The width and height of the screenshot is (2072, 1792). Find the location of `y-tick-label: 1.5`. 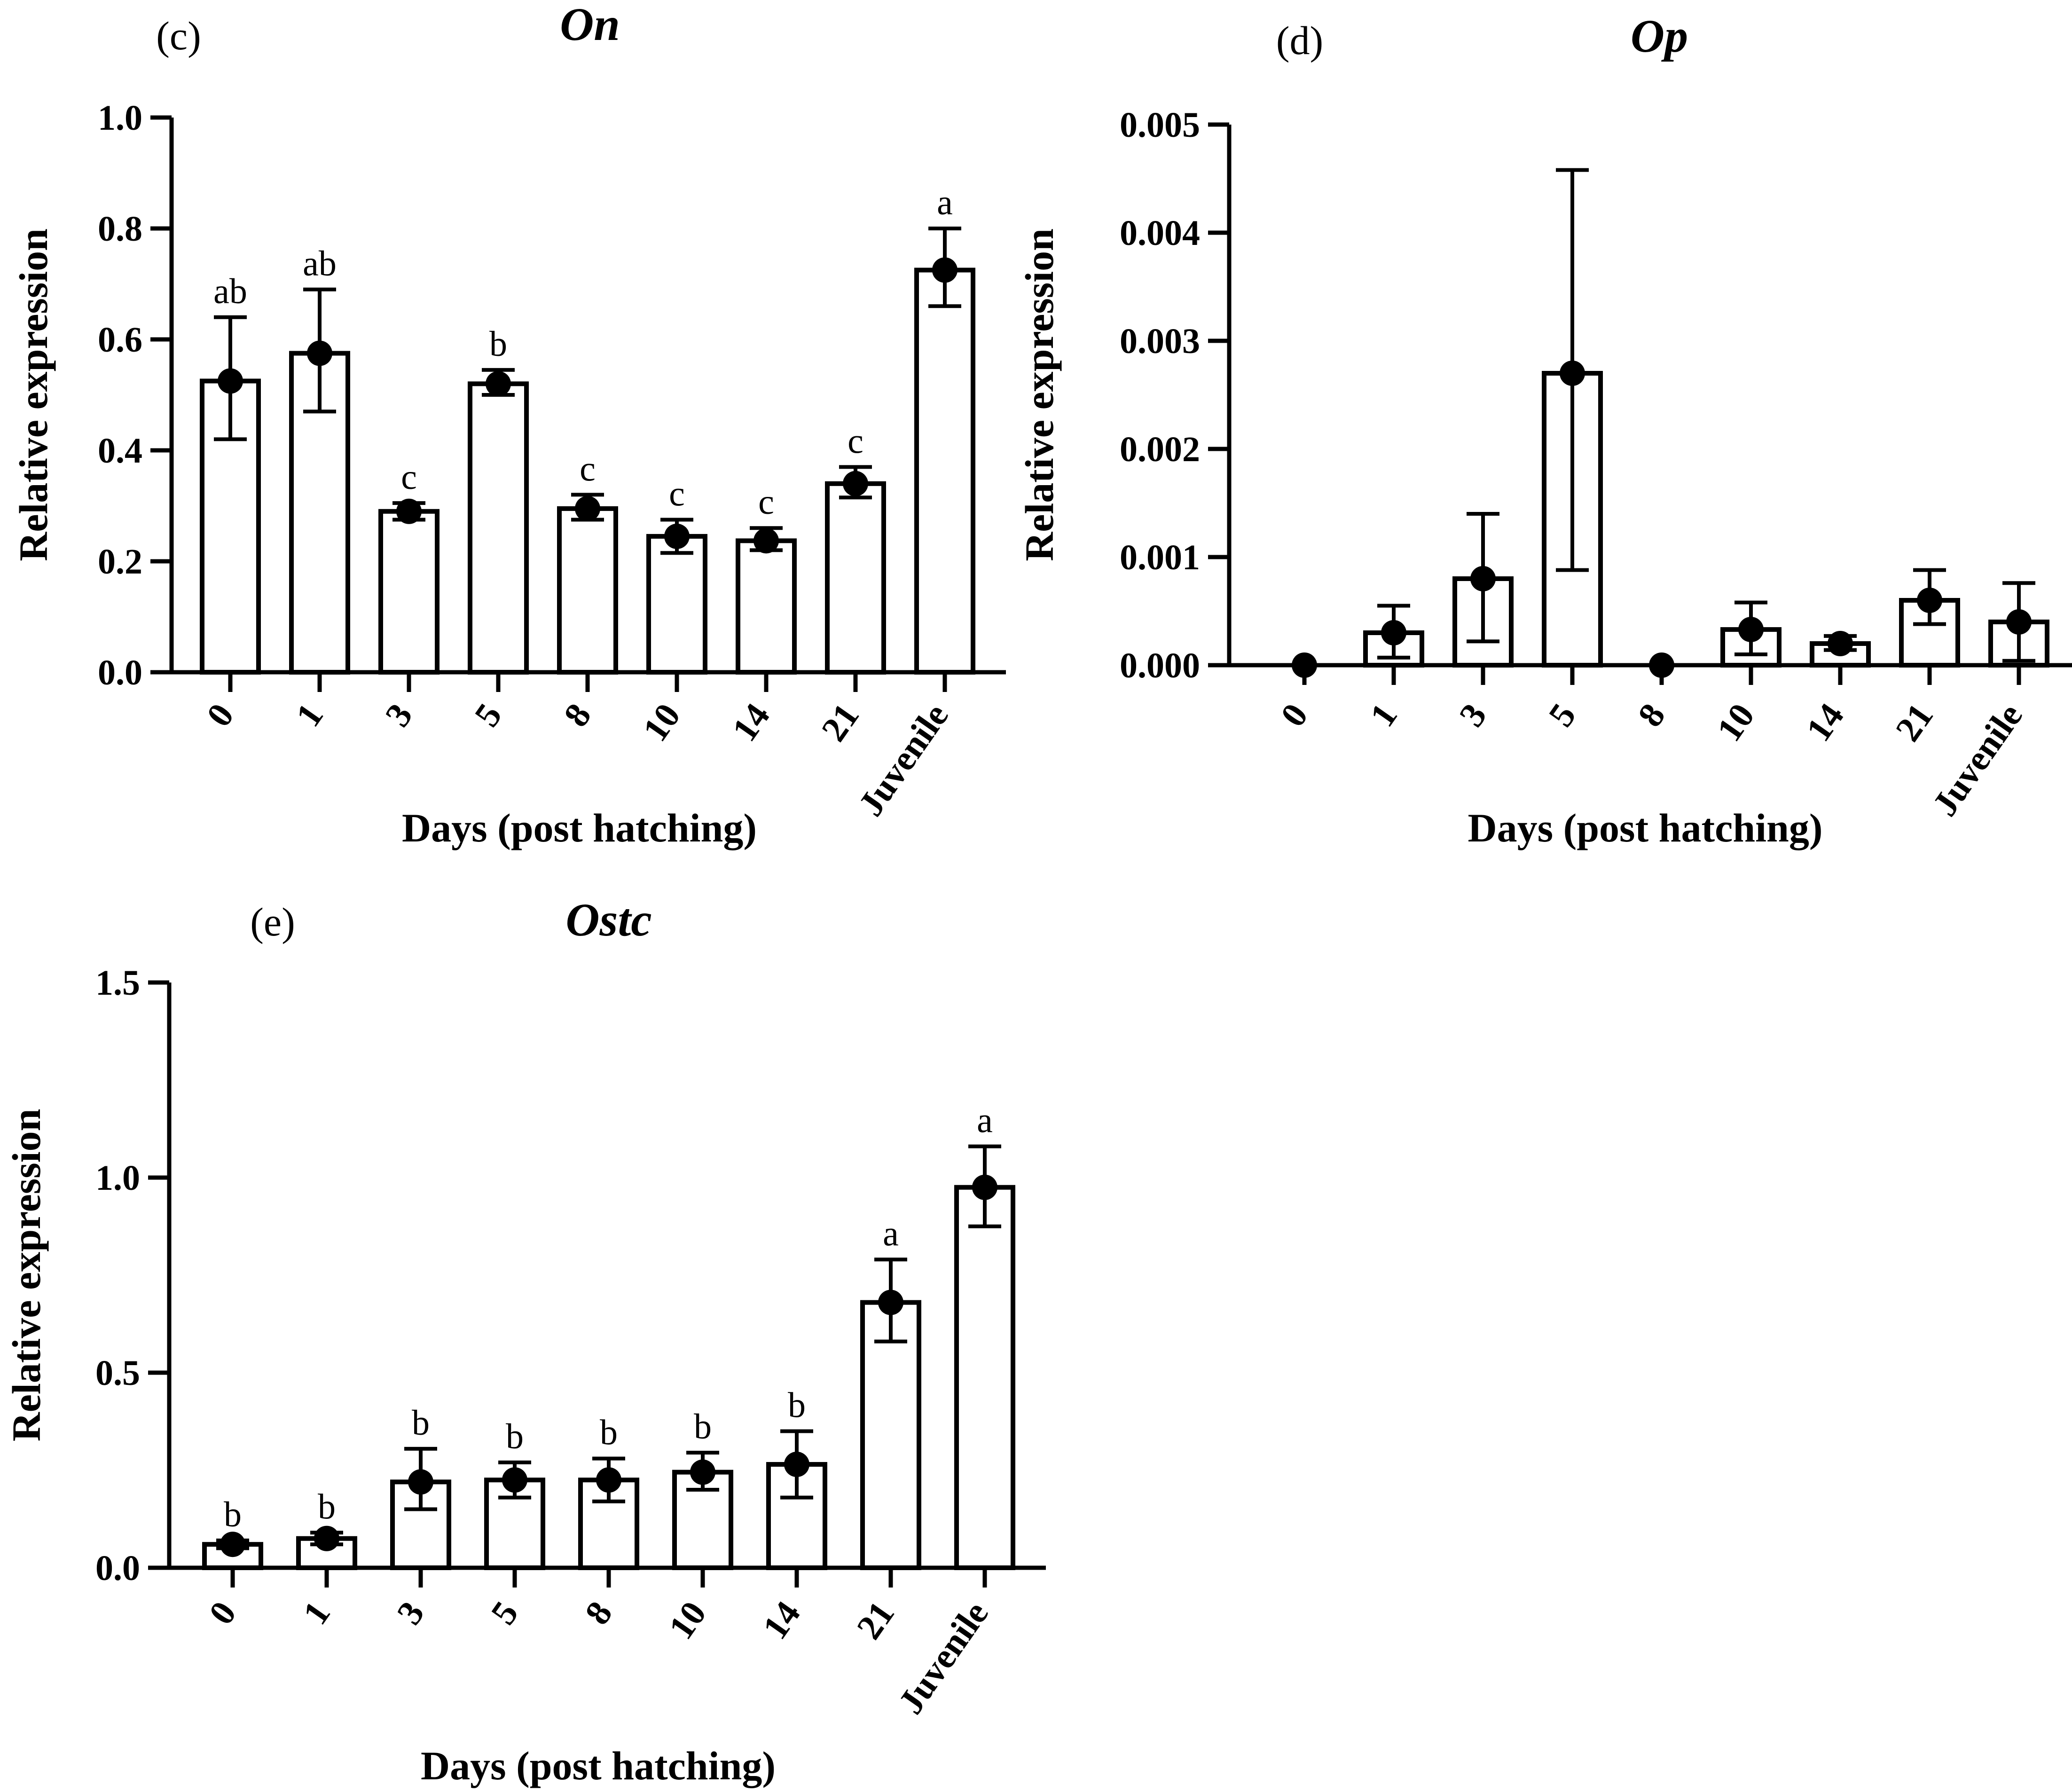

y-tick-label: 1.5 is located at coordinates (117, 983).